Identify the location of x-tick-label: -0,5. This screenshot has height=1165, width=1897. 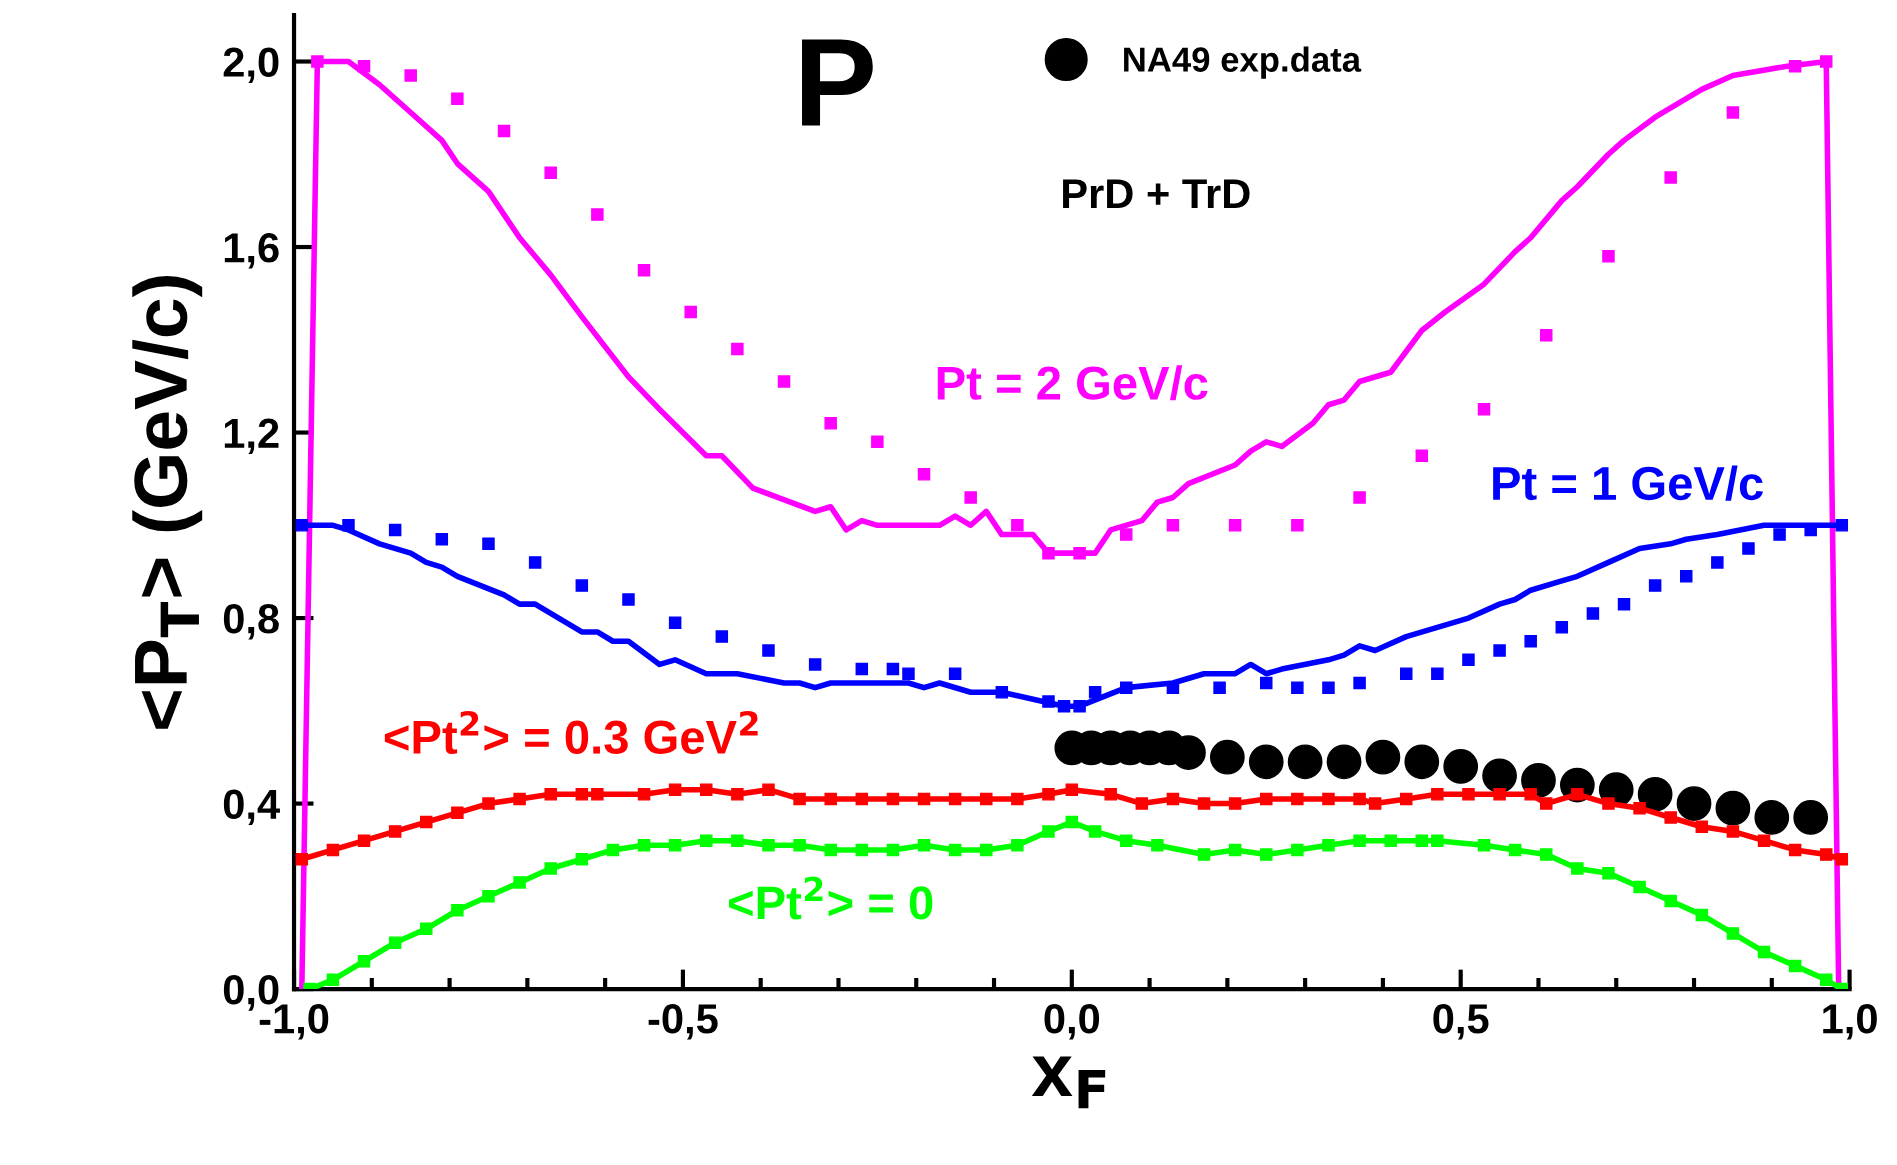
(683, 1022).